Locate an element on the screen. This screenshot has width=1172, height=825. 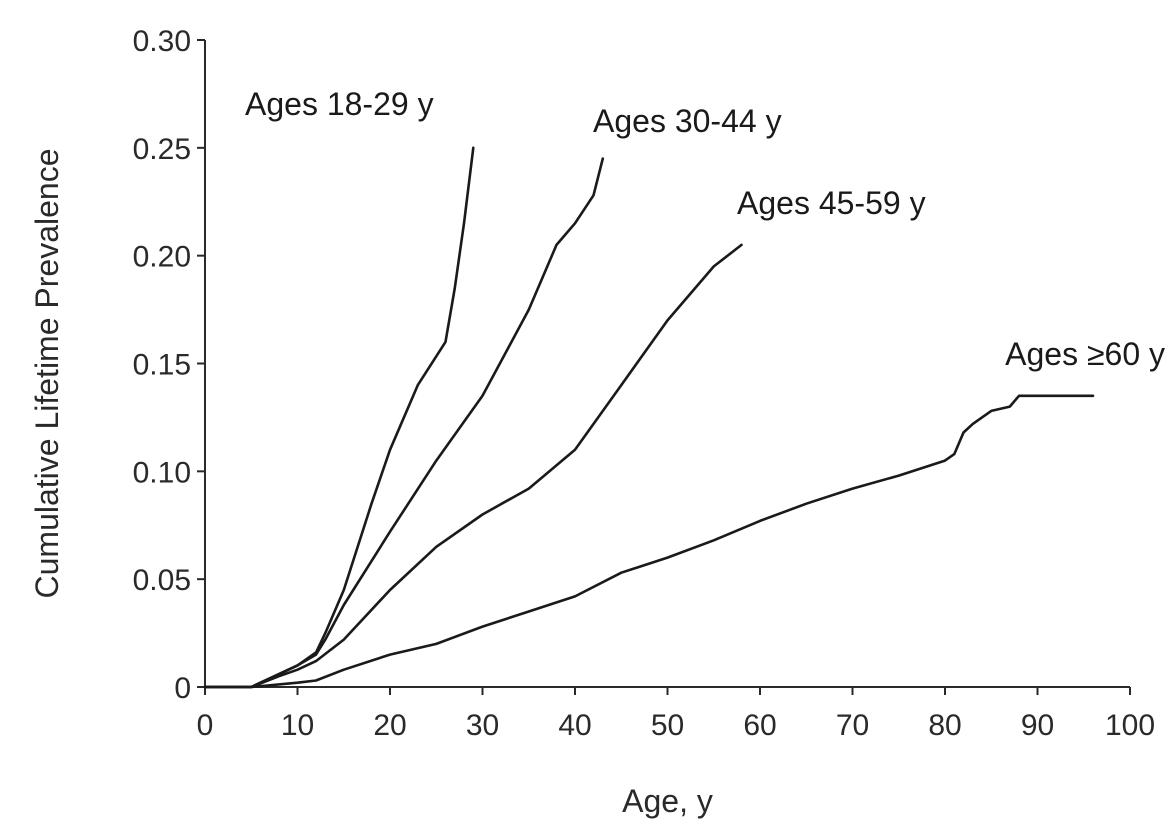
x-tick-label: 80 is located at coordinates (944, 725).